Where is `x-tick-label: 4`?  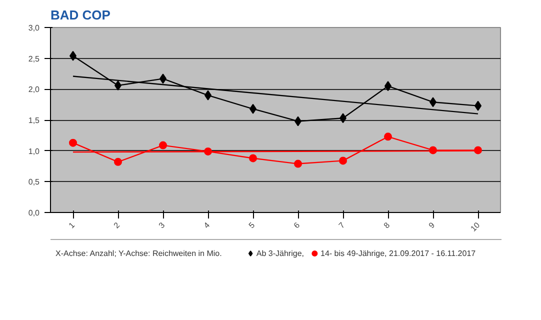
x-tick-label: 4 is located at coordinates (207, 225).